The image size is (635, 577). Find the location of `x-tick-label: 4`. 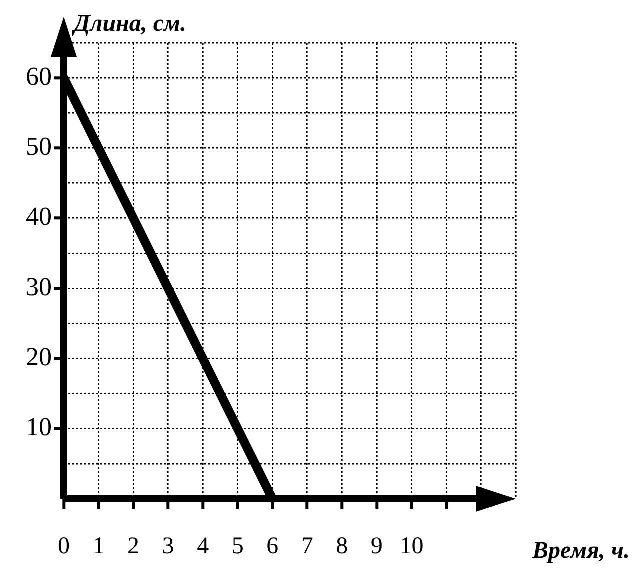

x-tick-label: 4 is located at coordinates (203, 547).